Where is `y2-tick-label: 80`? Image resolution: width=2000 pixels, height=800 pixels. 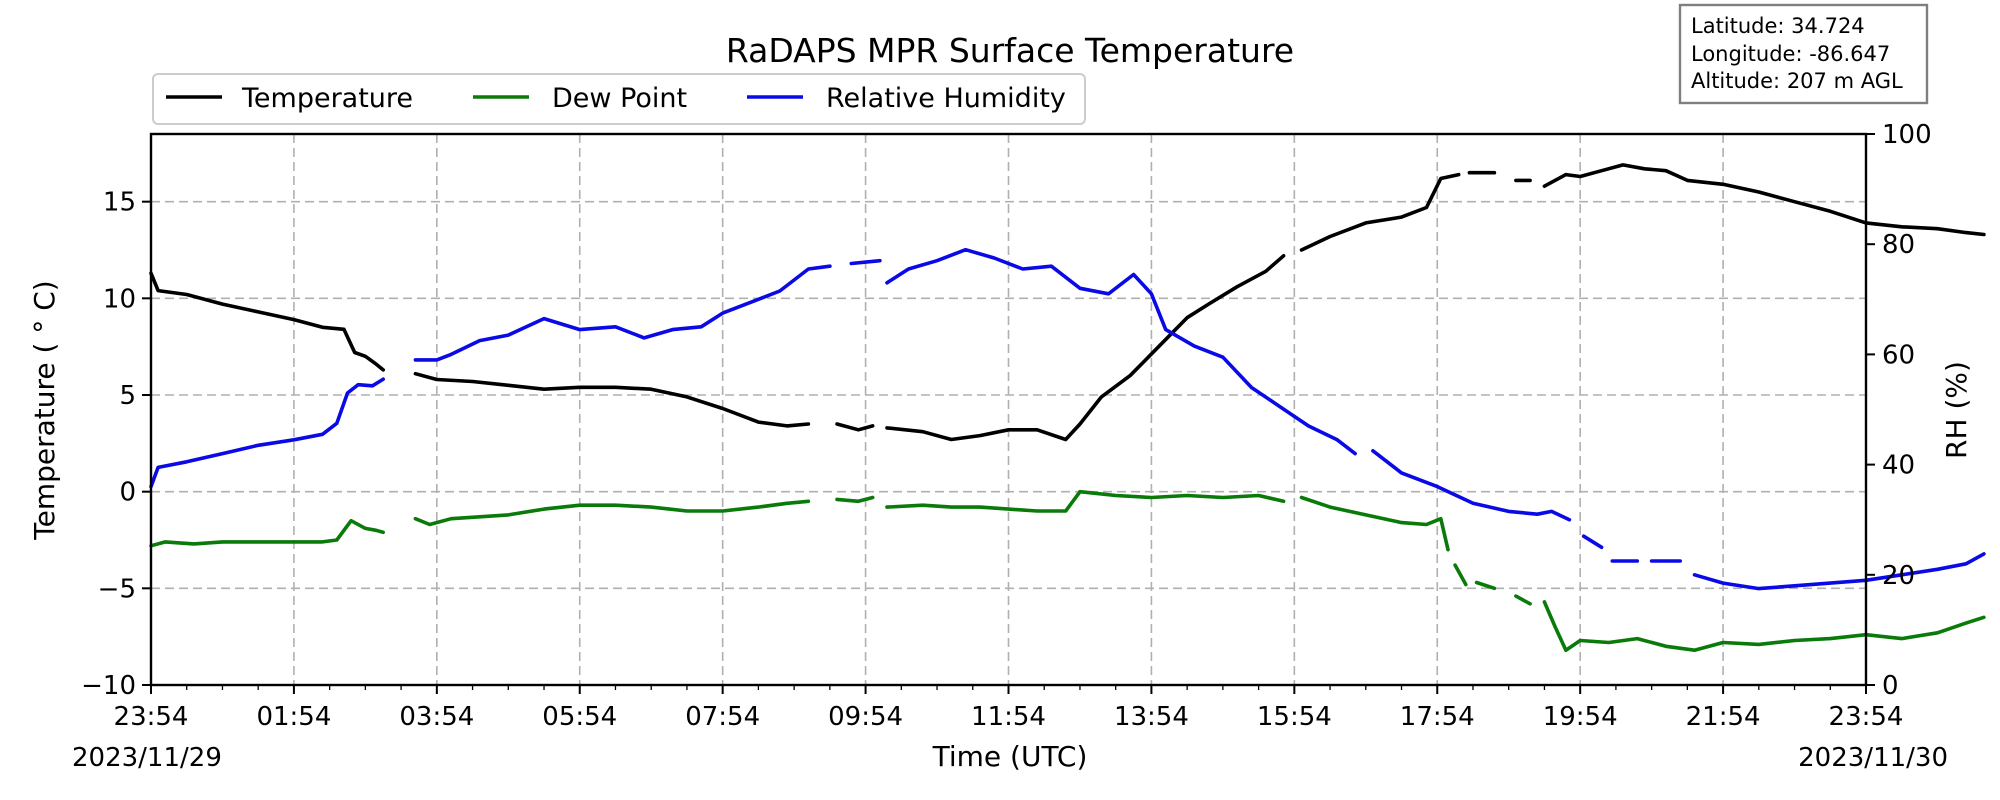 y2-tick-label: 80 is located at coordinates (1898, 245).